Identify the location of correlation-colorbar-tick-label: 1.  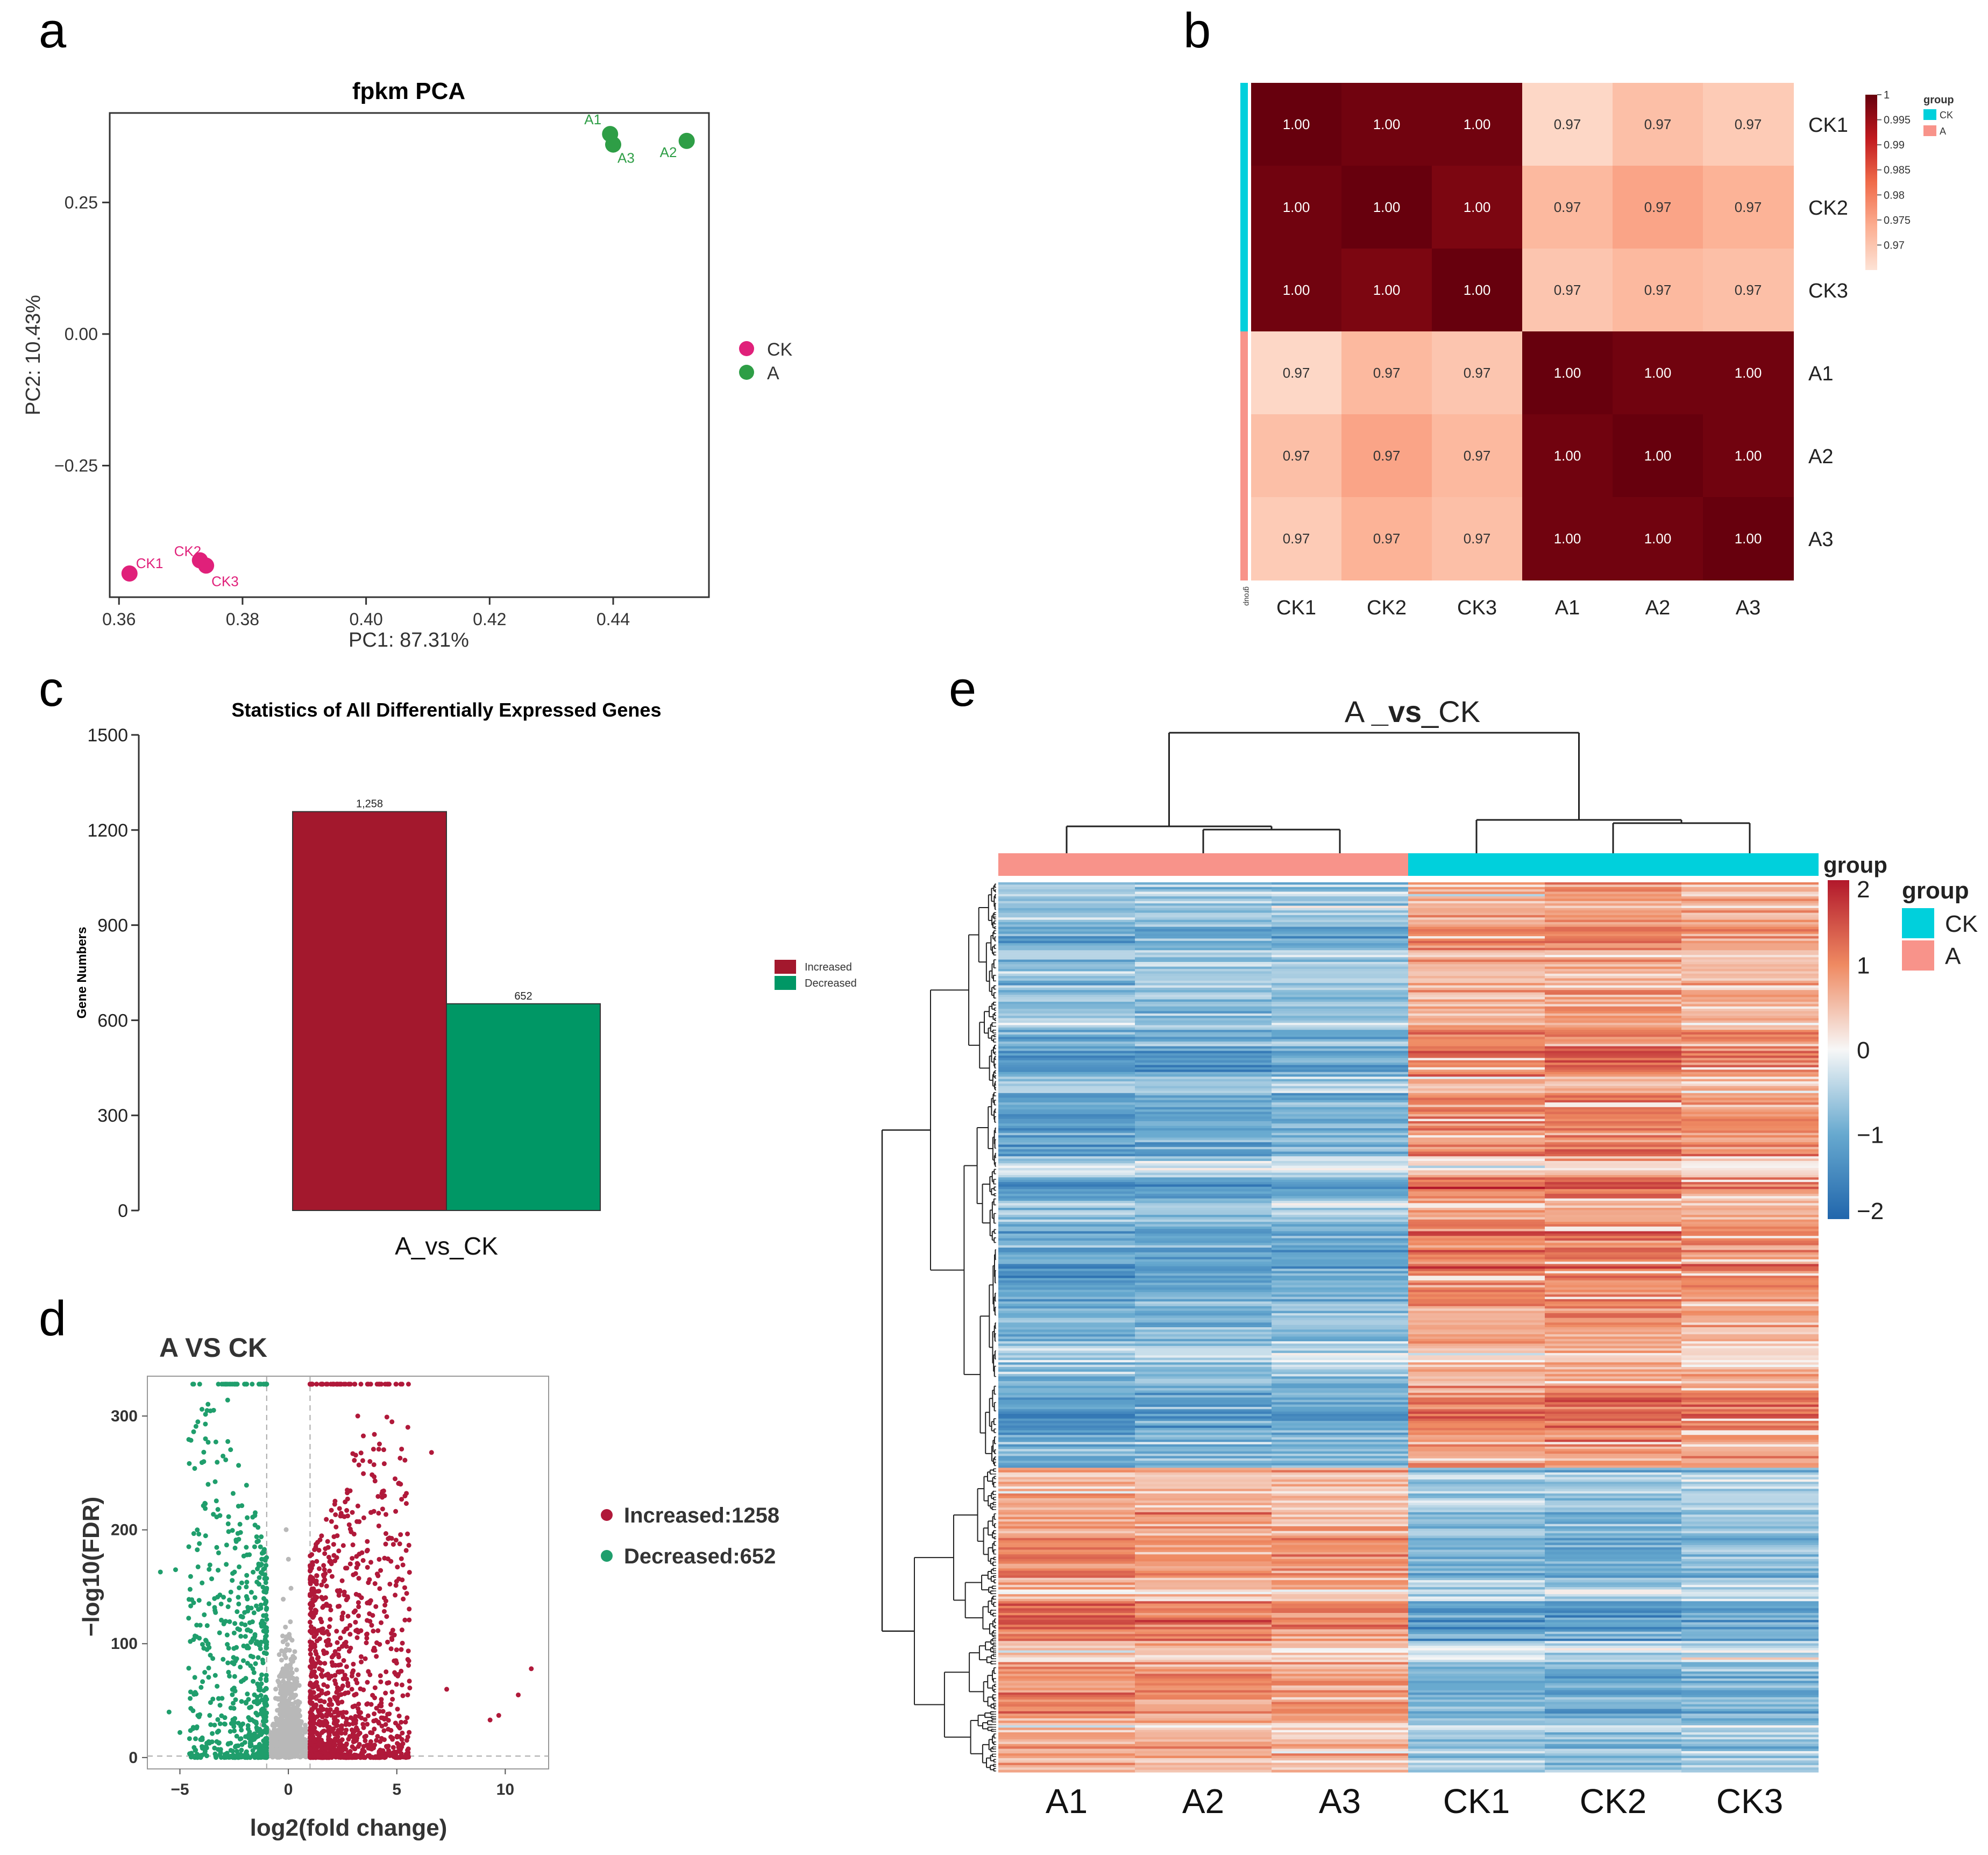
(1887, 95).